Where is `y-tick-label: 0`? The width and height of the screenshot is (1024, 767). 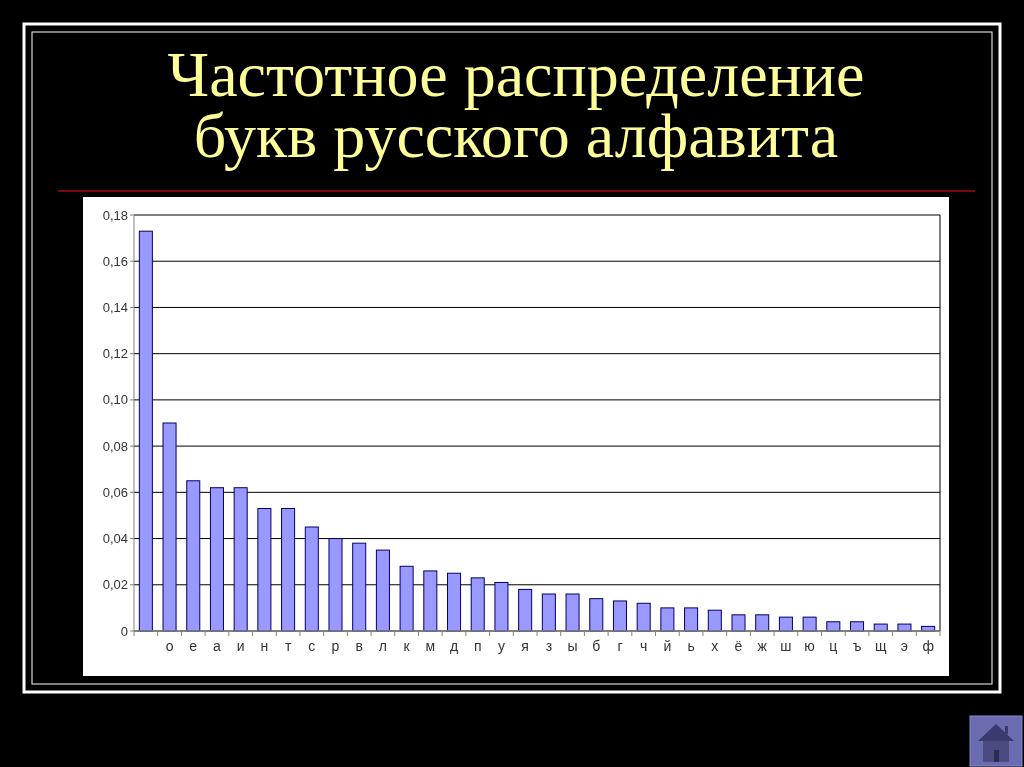 y-tick-label: 0 is located at coordinates (124, 631).